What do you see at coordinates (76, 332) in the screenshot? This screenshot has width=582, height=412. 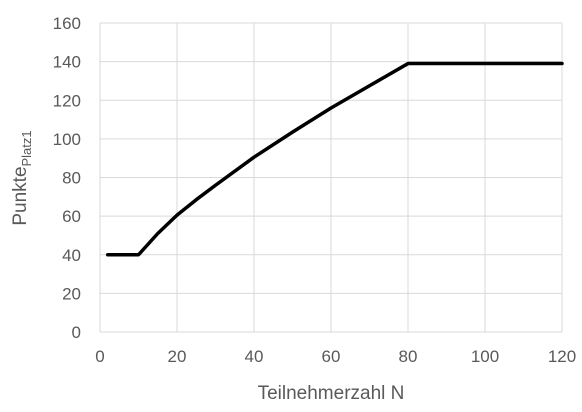 I see `y-tick-label: 0` at bounding box center [76, 332].